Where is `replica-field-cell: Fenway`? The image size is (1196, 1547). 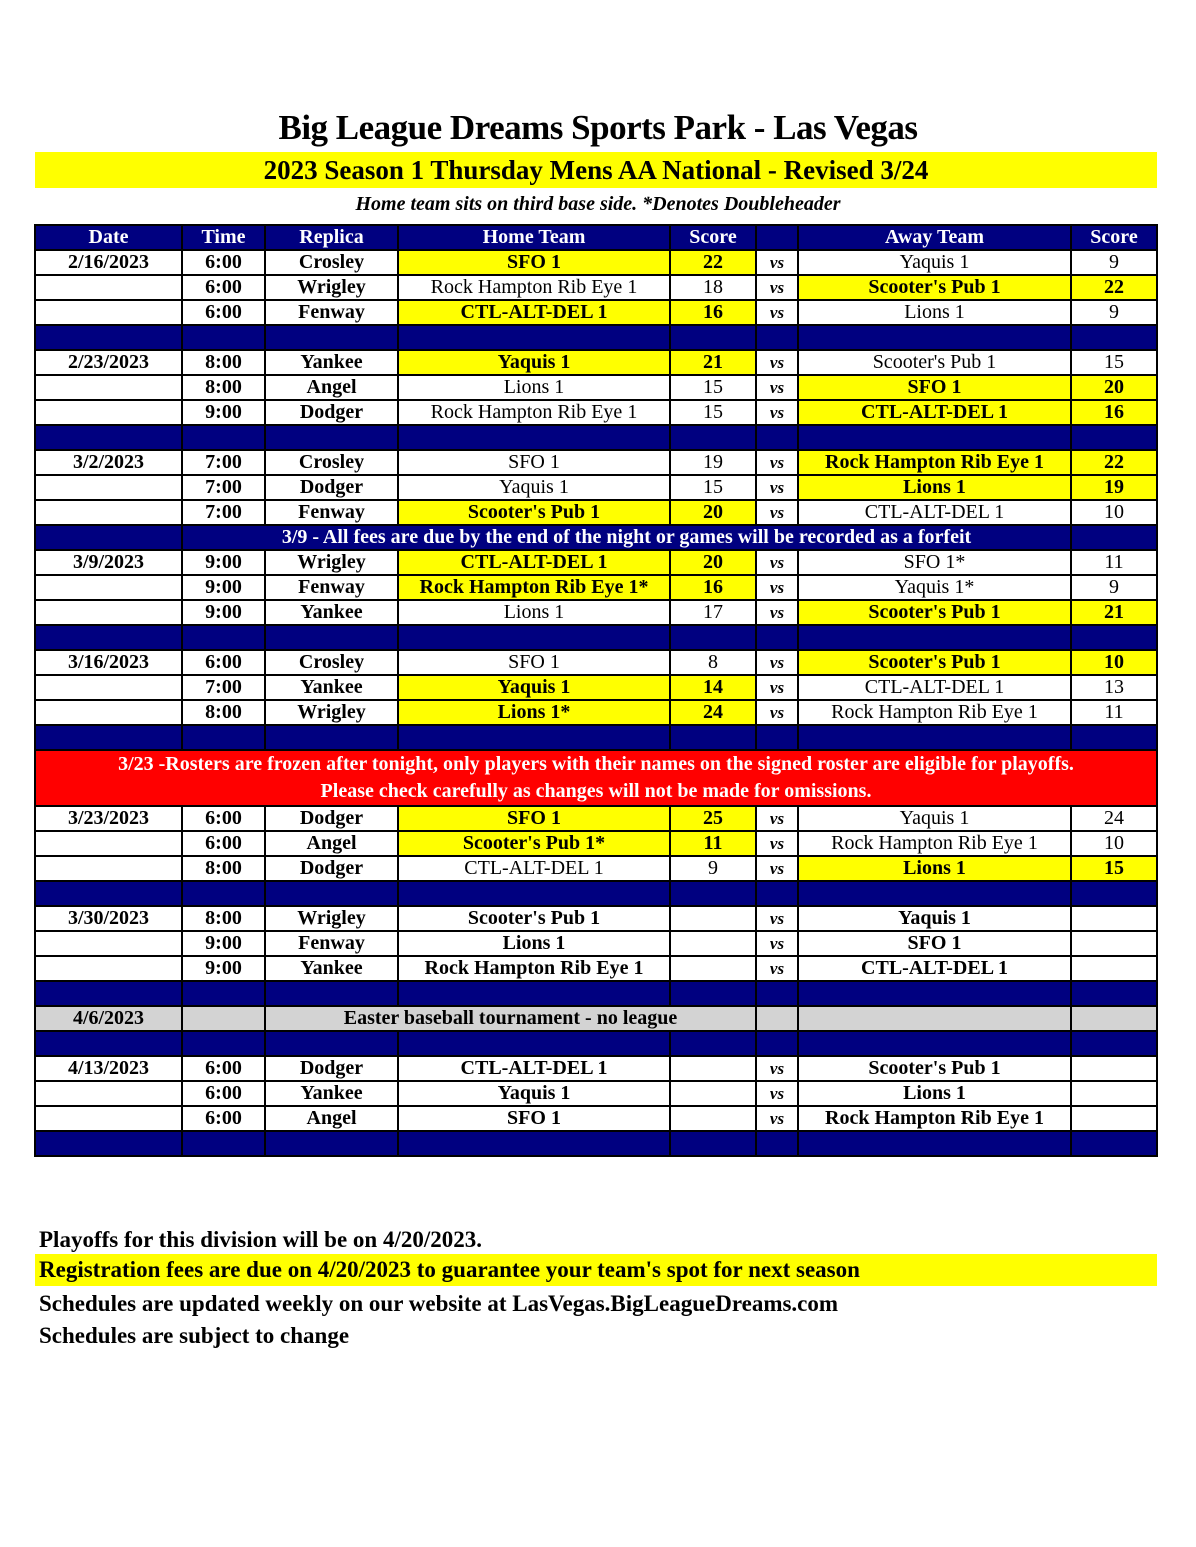
replica-field-cell: Fenway is located at coordinates (331, 943).